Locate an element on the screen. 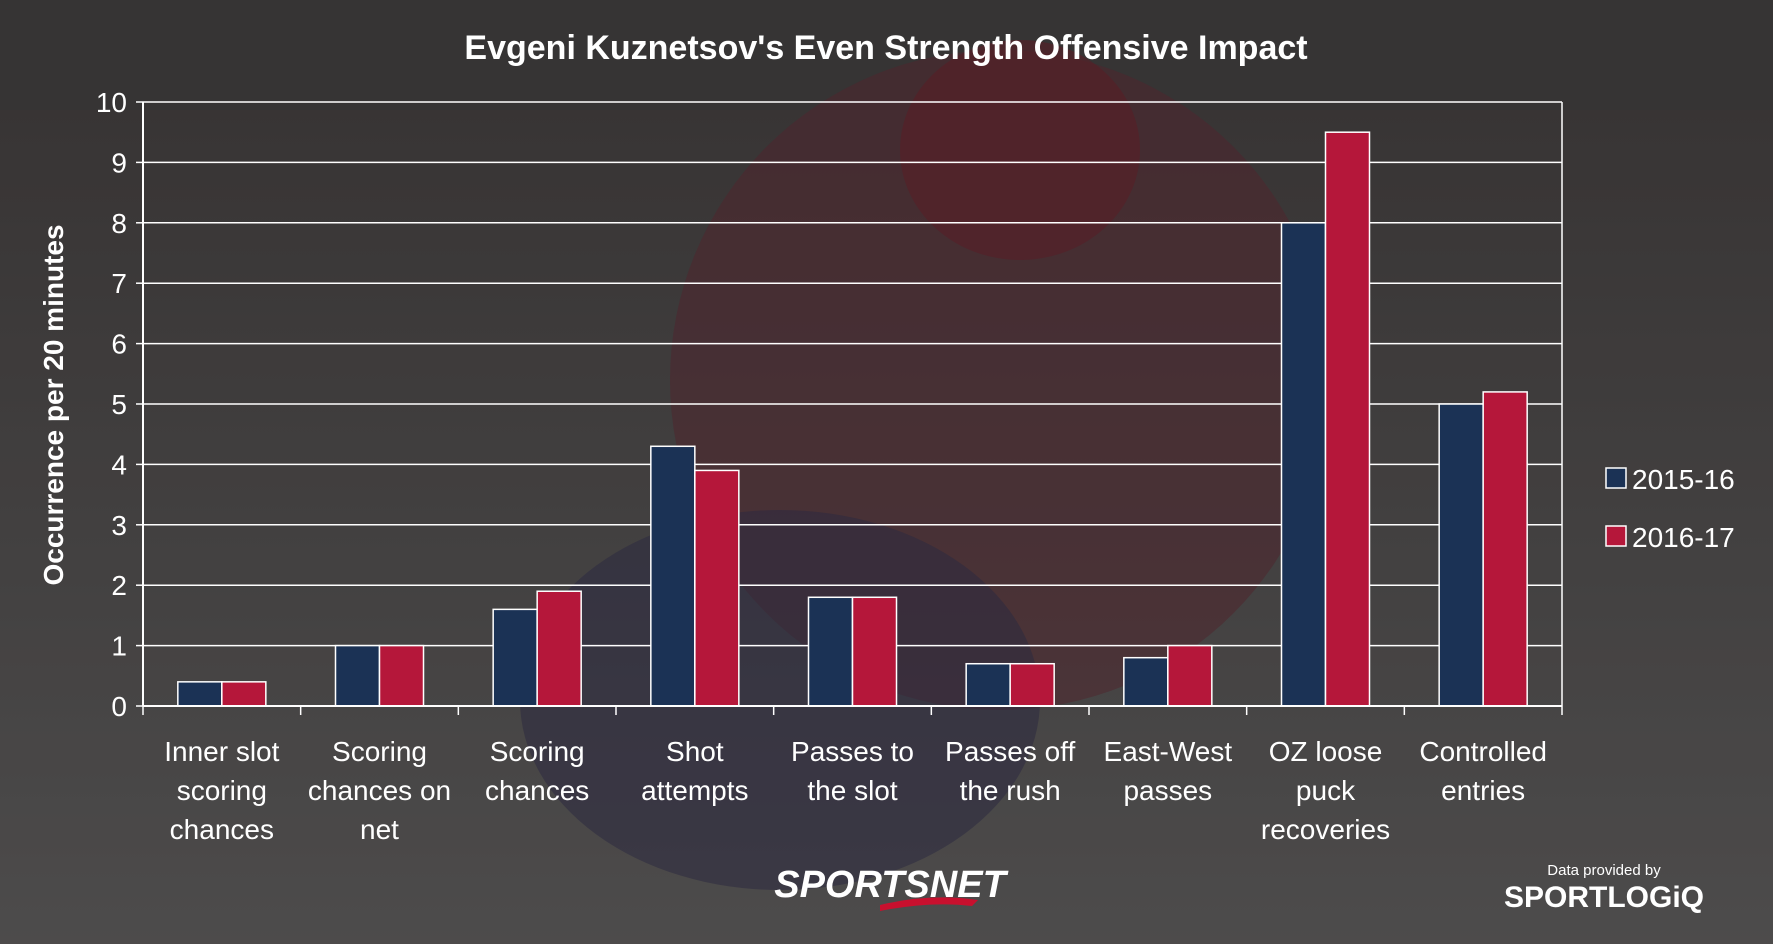 The height and width of the screenshot is (944, 1773). bar-series1-cat1 is located at coordinates (401, 675).